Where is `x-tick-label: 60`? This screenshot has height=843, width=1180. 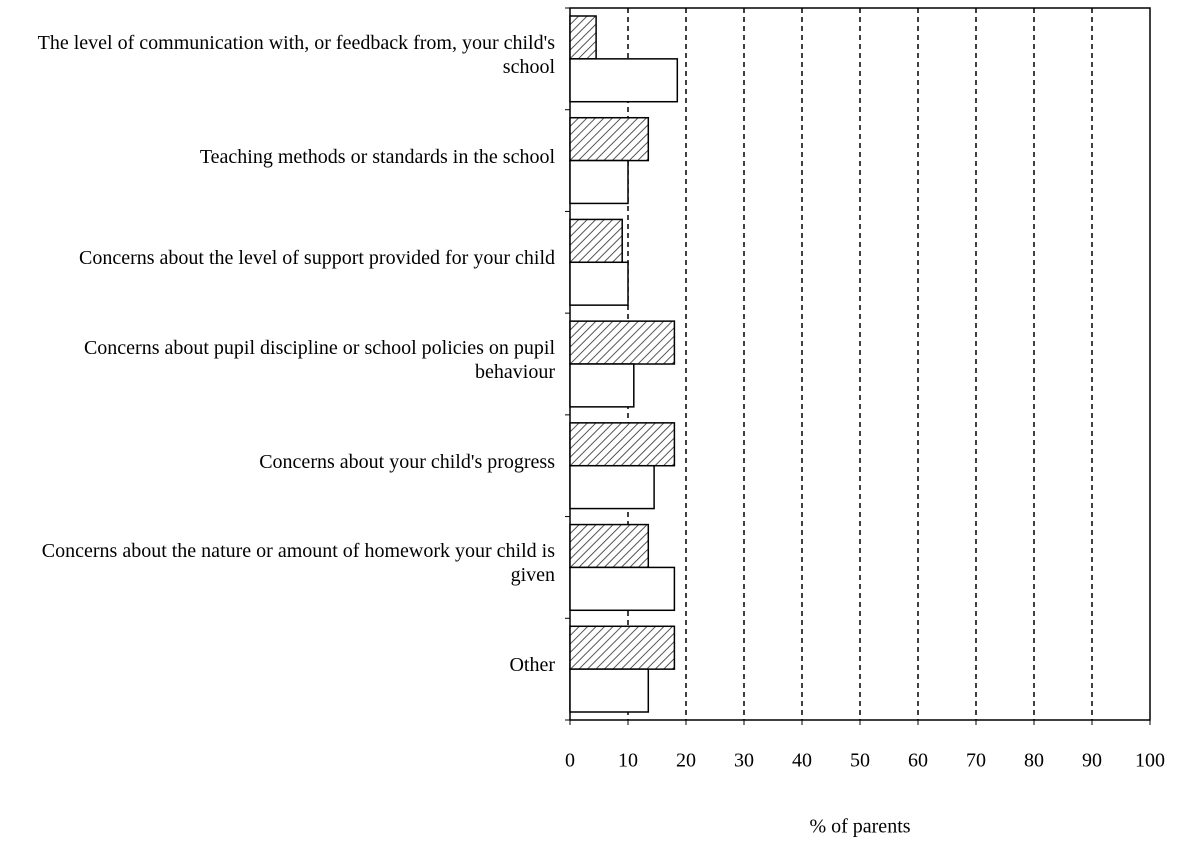
x-tick-label: 60 is located at coordinates (918, 761).